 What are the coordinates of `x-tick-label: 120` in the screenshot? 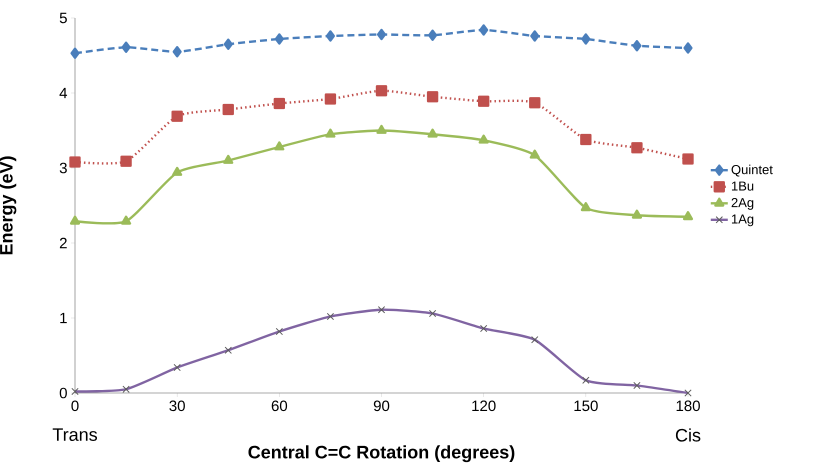 It's located at (484, 406).